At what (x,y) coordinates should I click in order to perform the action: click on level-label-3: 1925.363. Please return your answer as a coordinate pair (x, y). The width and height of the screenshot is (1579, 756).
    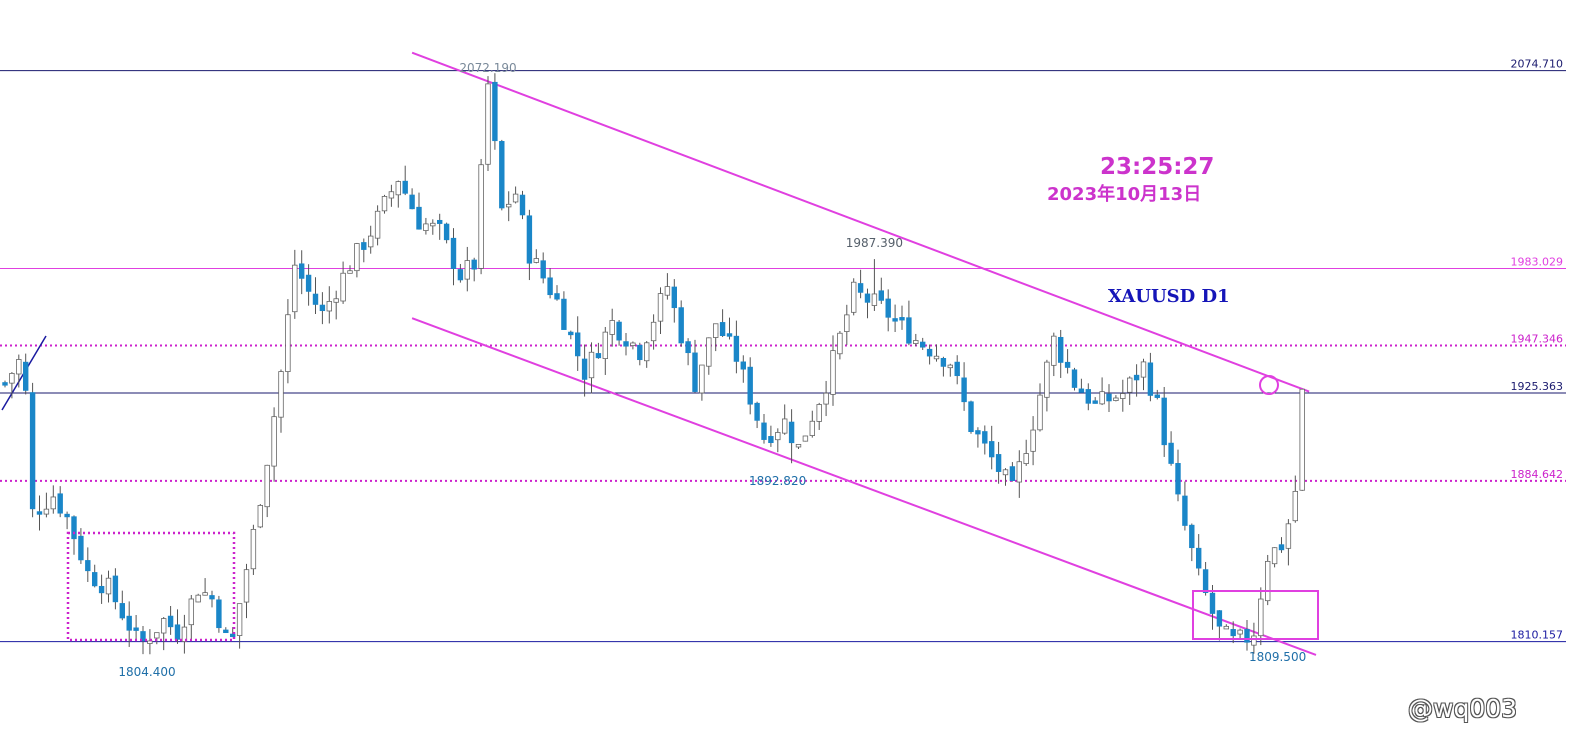
    Looking at the image, I should click on (1537, 386).